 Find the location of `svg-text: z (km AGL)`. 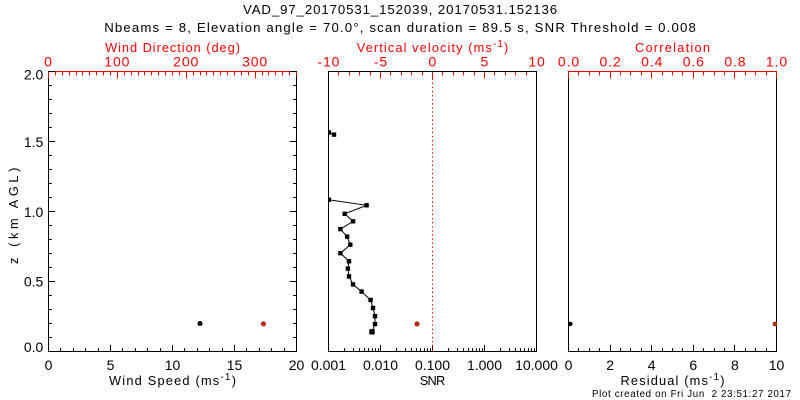

svg-text: z (km AGL) is located at coordinates (13, 214).